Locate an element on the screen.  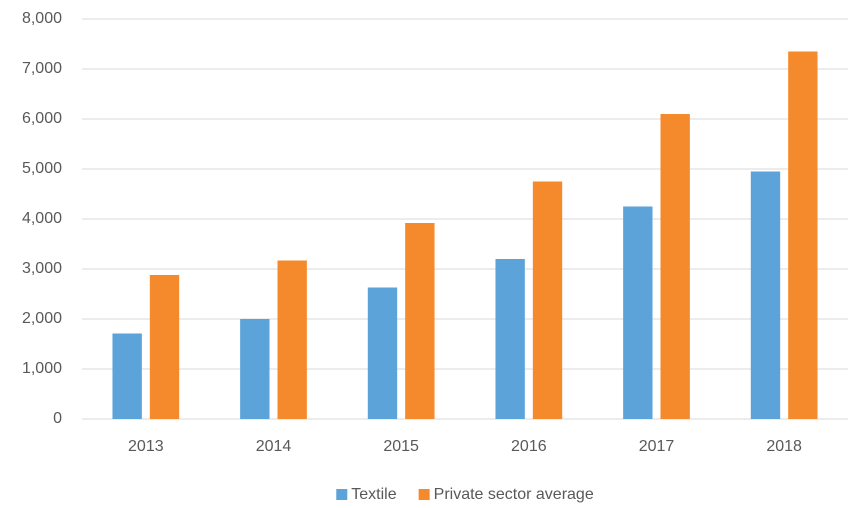
y-tick-label: 3,000 is located at coordinates (42, 268).